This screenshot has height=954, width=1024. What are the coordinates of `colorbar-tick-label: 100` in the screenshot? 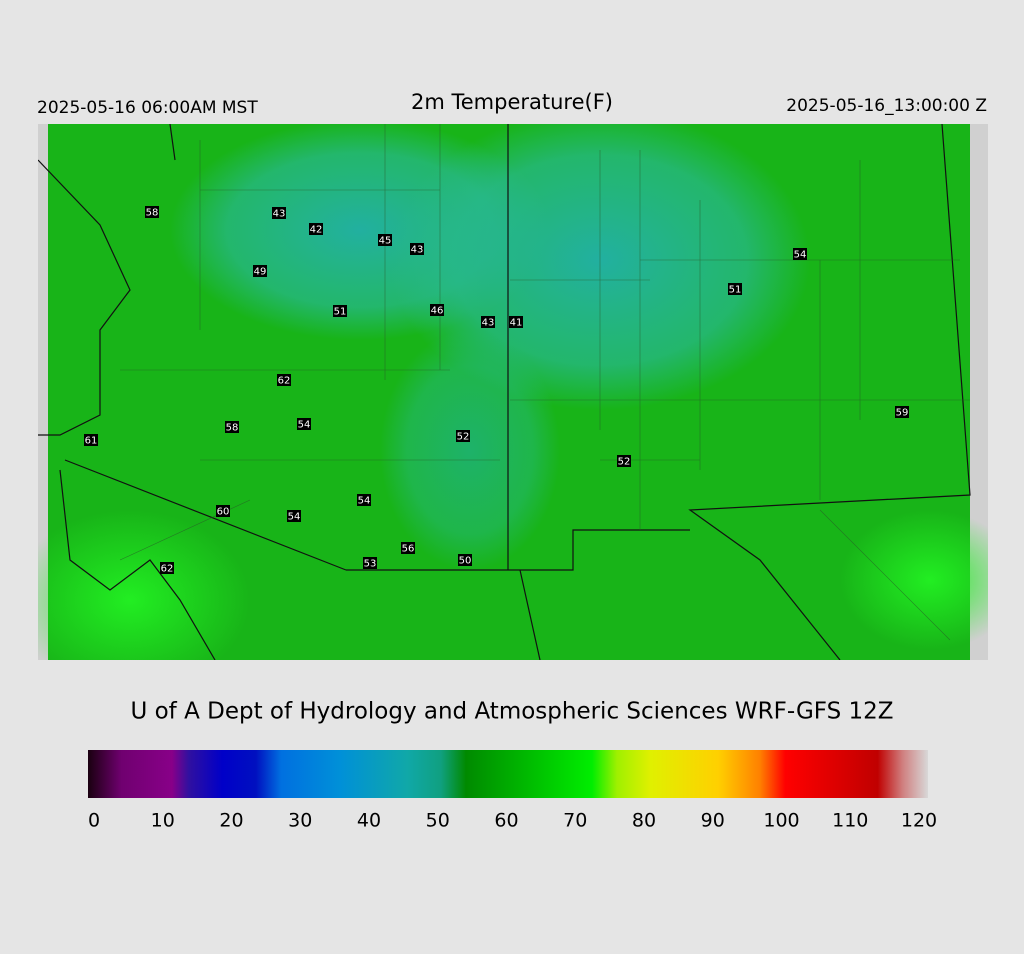 It's located at (781, 821).